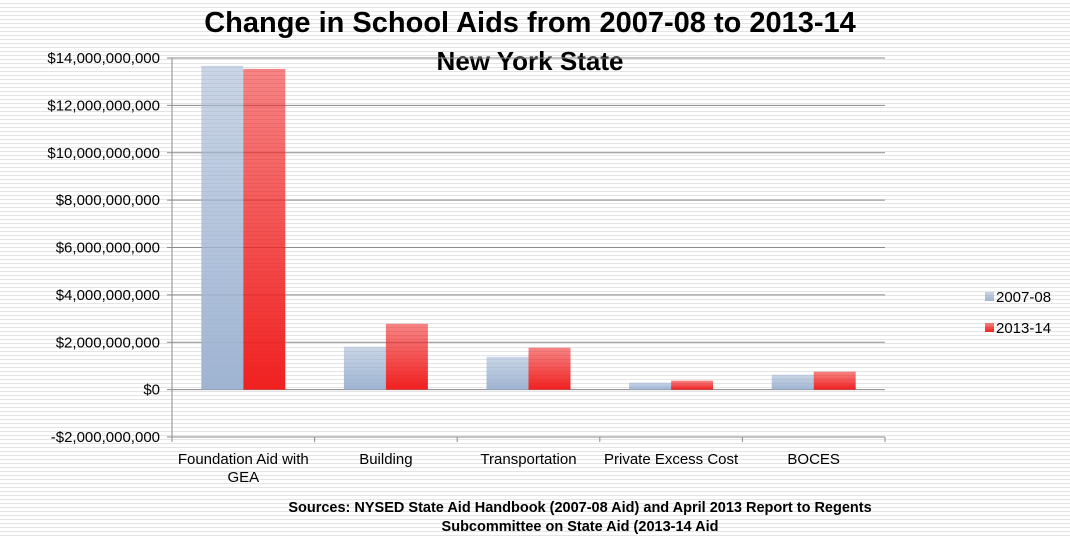 Image resolution: width=1070 pixels, height=539 pixels. Describe the element at coordinates (108, 248) in the screenshot. I see `y-tick-label: $6,000,000,000` at that location.